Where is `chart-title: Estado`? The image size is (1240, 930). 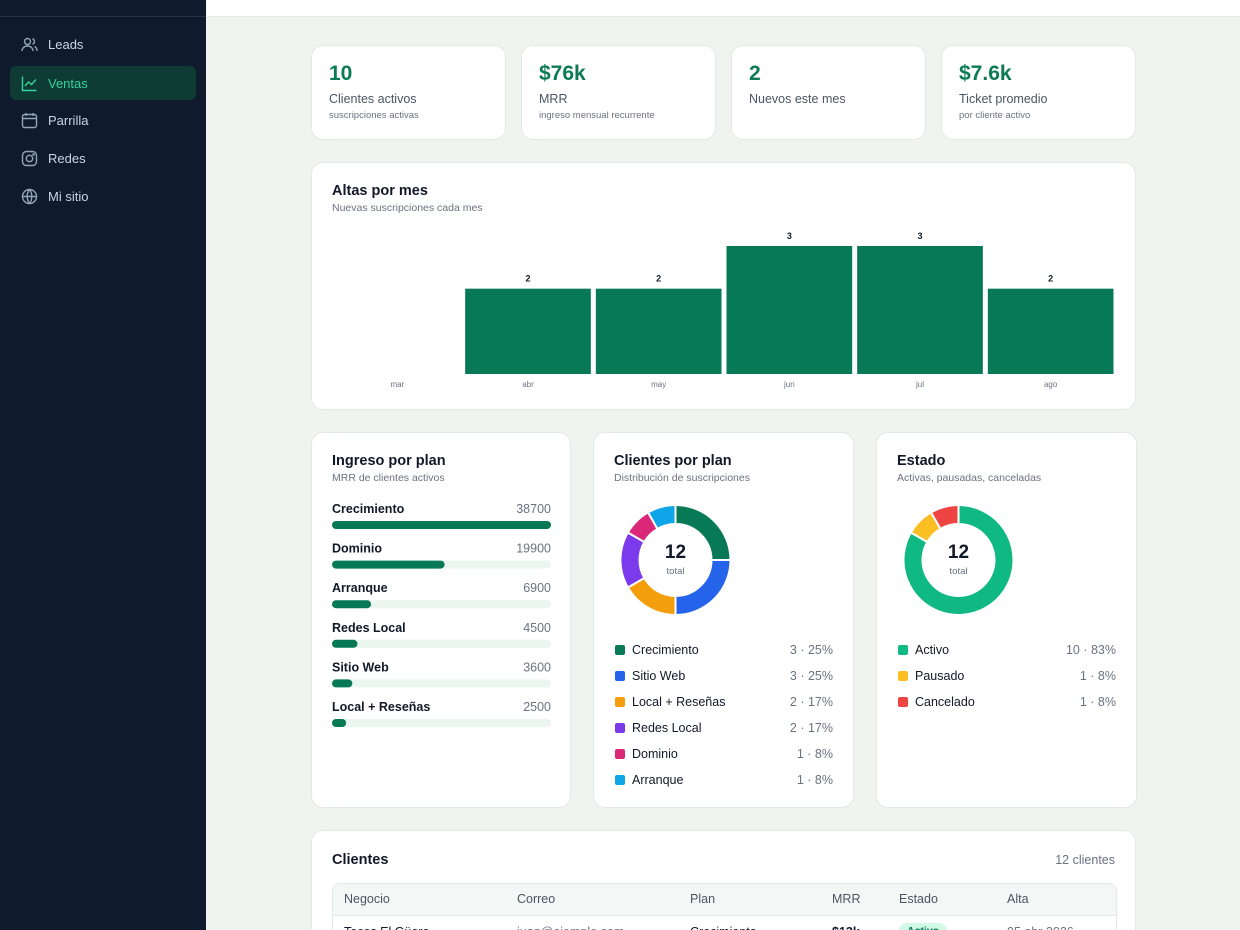
chart-title: Estado is located at coordinates (921, 461).